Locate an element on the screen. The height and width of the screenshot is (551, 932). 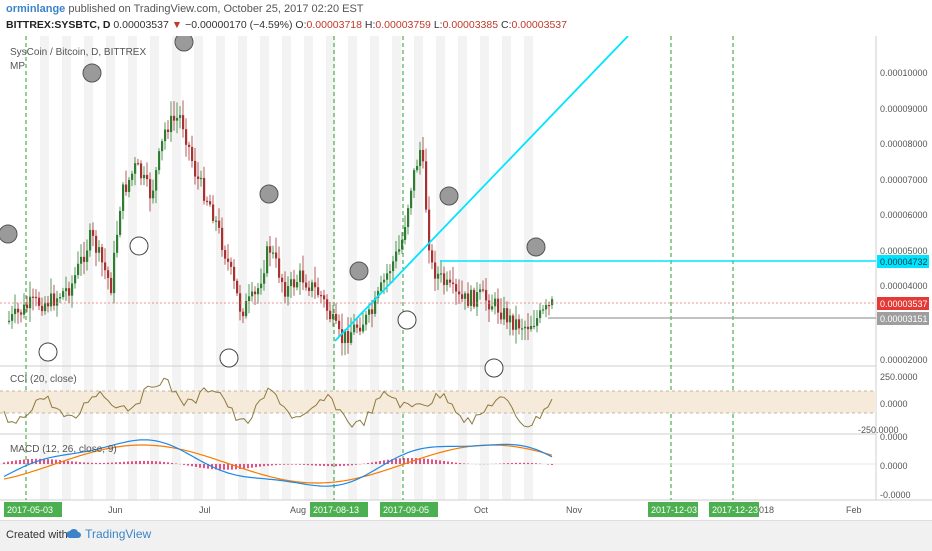
cci-tick: 250.0000 is located at coordinates (899, 377).